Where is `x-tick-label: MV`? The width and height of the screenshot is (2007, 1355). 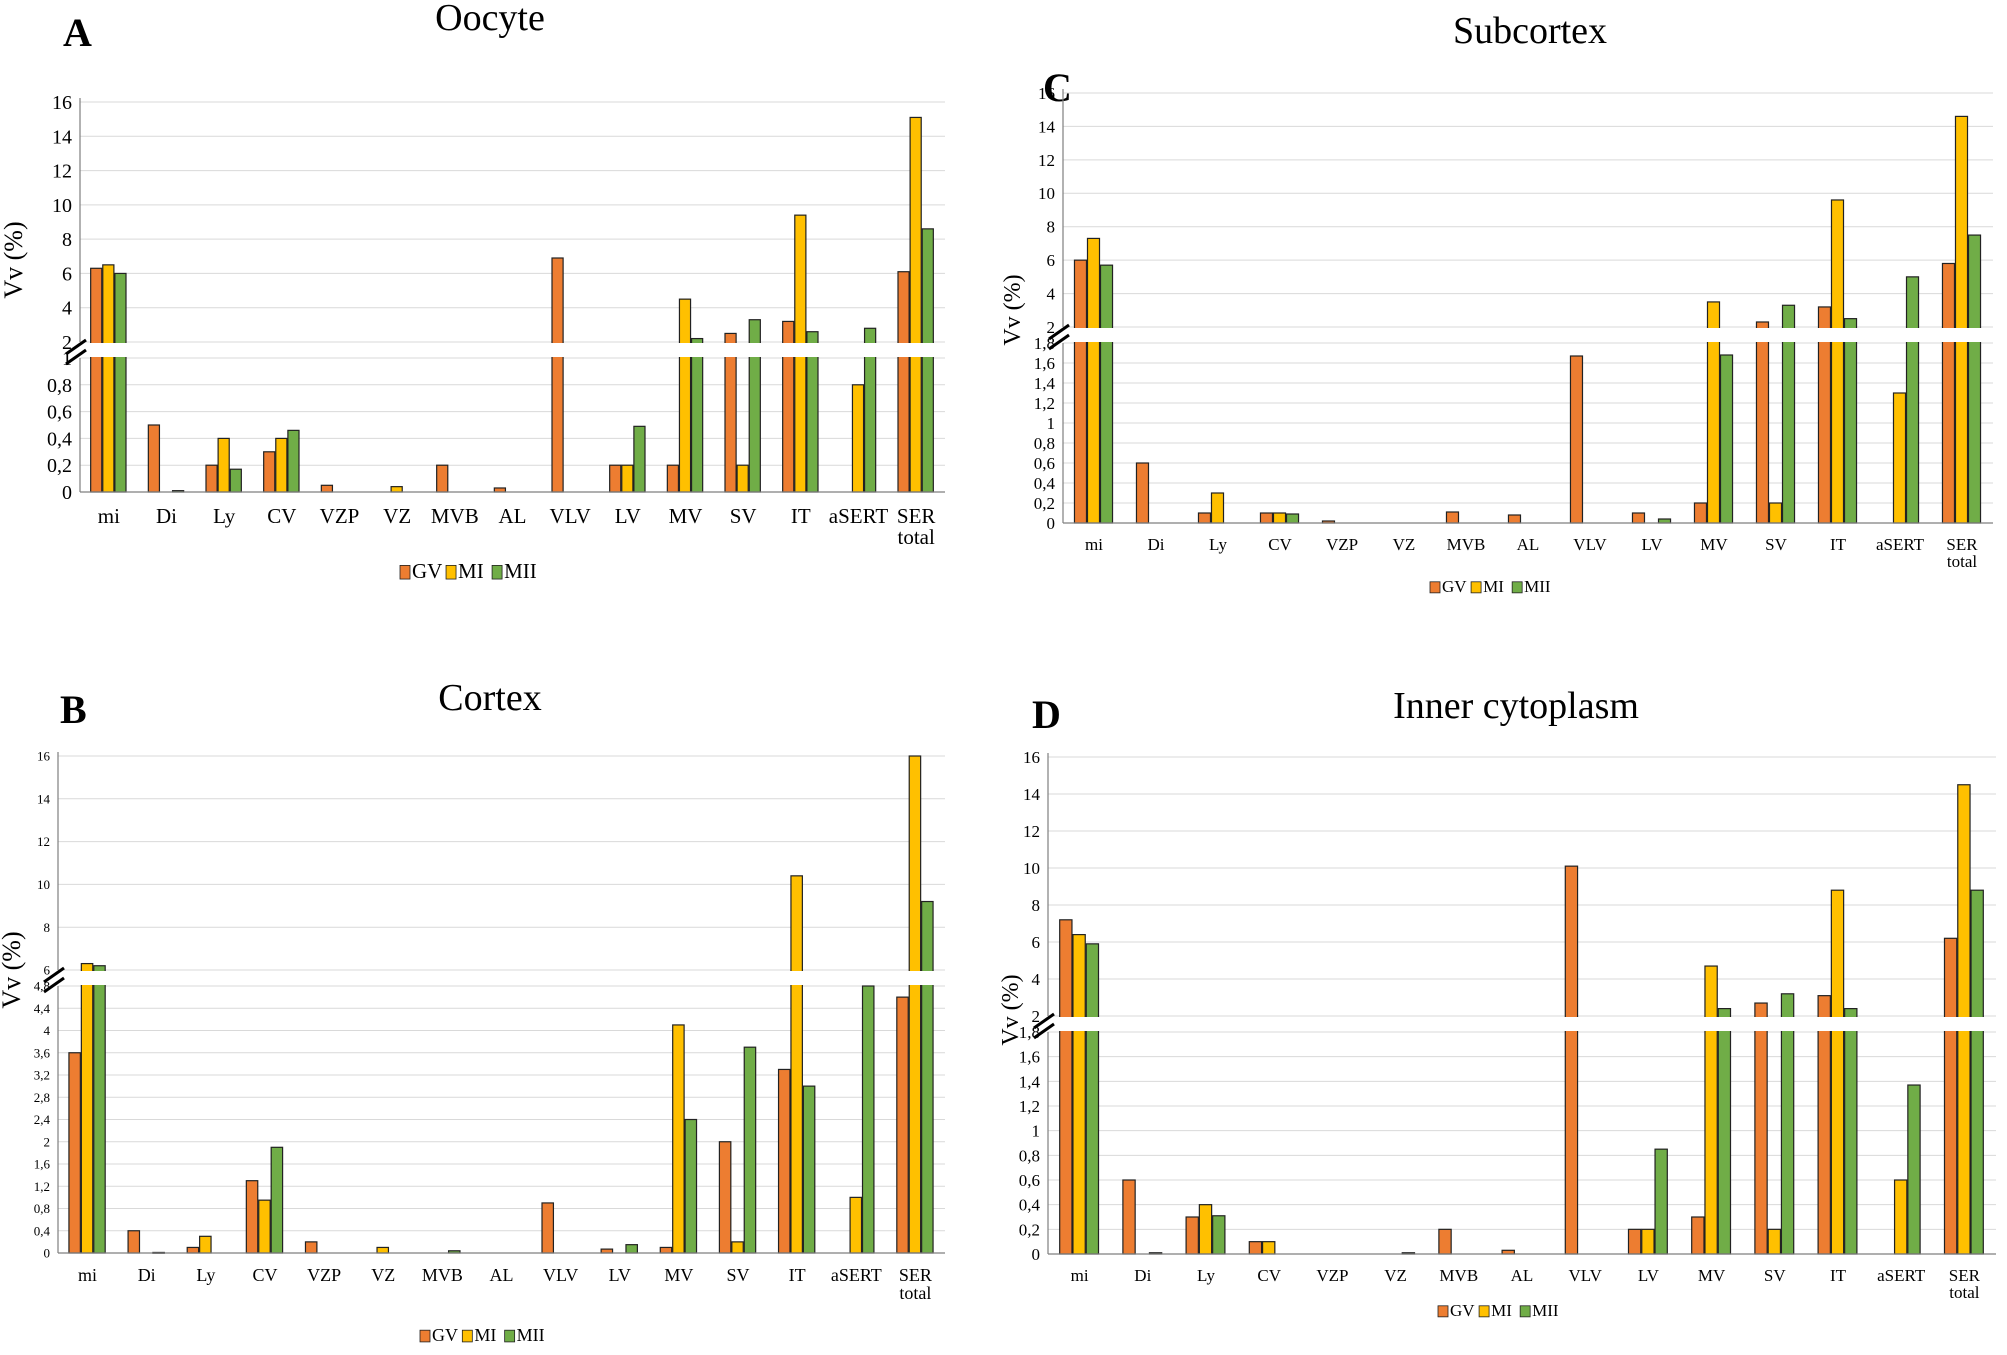 x-tick-label: MV is located at coordinates (678, 1275).